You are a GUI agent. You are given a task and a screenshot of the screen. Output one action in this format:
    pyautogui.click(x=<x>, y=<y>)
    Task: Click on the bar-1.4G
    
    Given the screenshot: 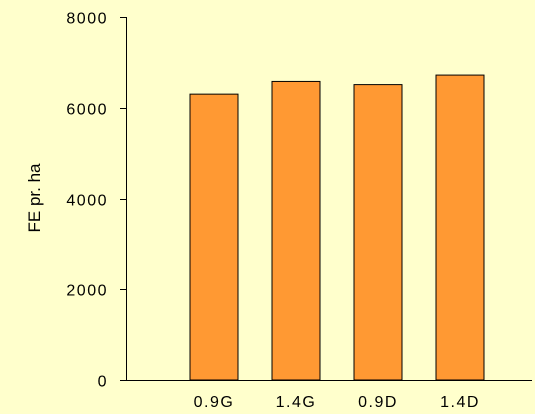 What is the action you would take?
    pyautogui.click(x=296, y=230)
    